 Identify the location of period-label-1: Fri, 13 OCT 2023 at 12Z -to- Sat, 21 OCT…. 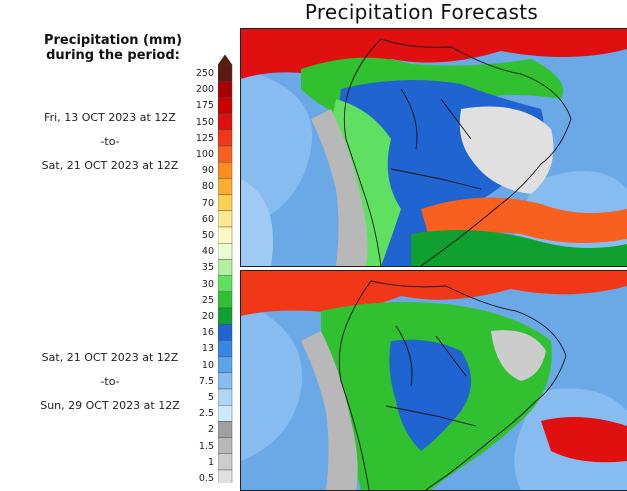
(110, 142).